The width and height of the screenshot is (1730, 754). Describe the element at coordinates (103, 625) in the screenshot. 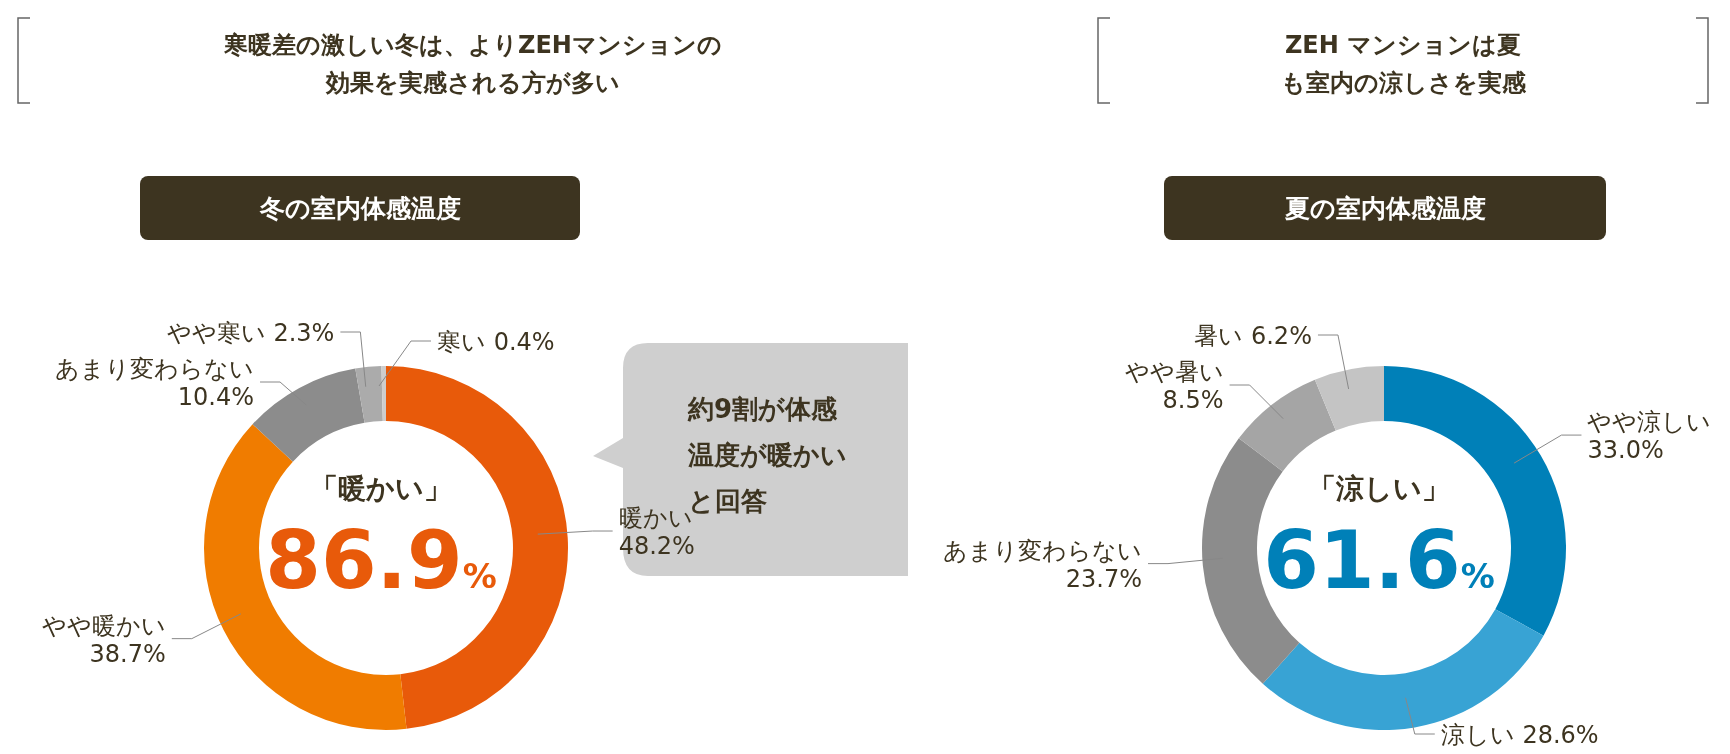

I see `slice-label: やや暖かい` at that location.